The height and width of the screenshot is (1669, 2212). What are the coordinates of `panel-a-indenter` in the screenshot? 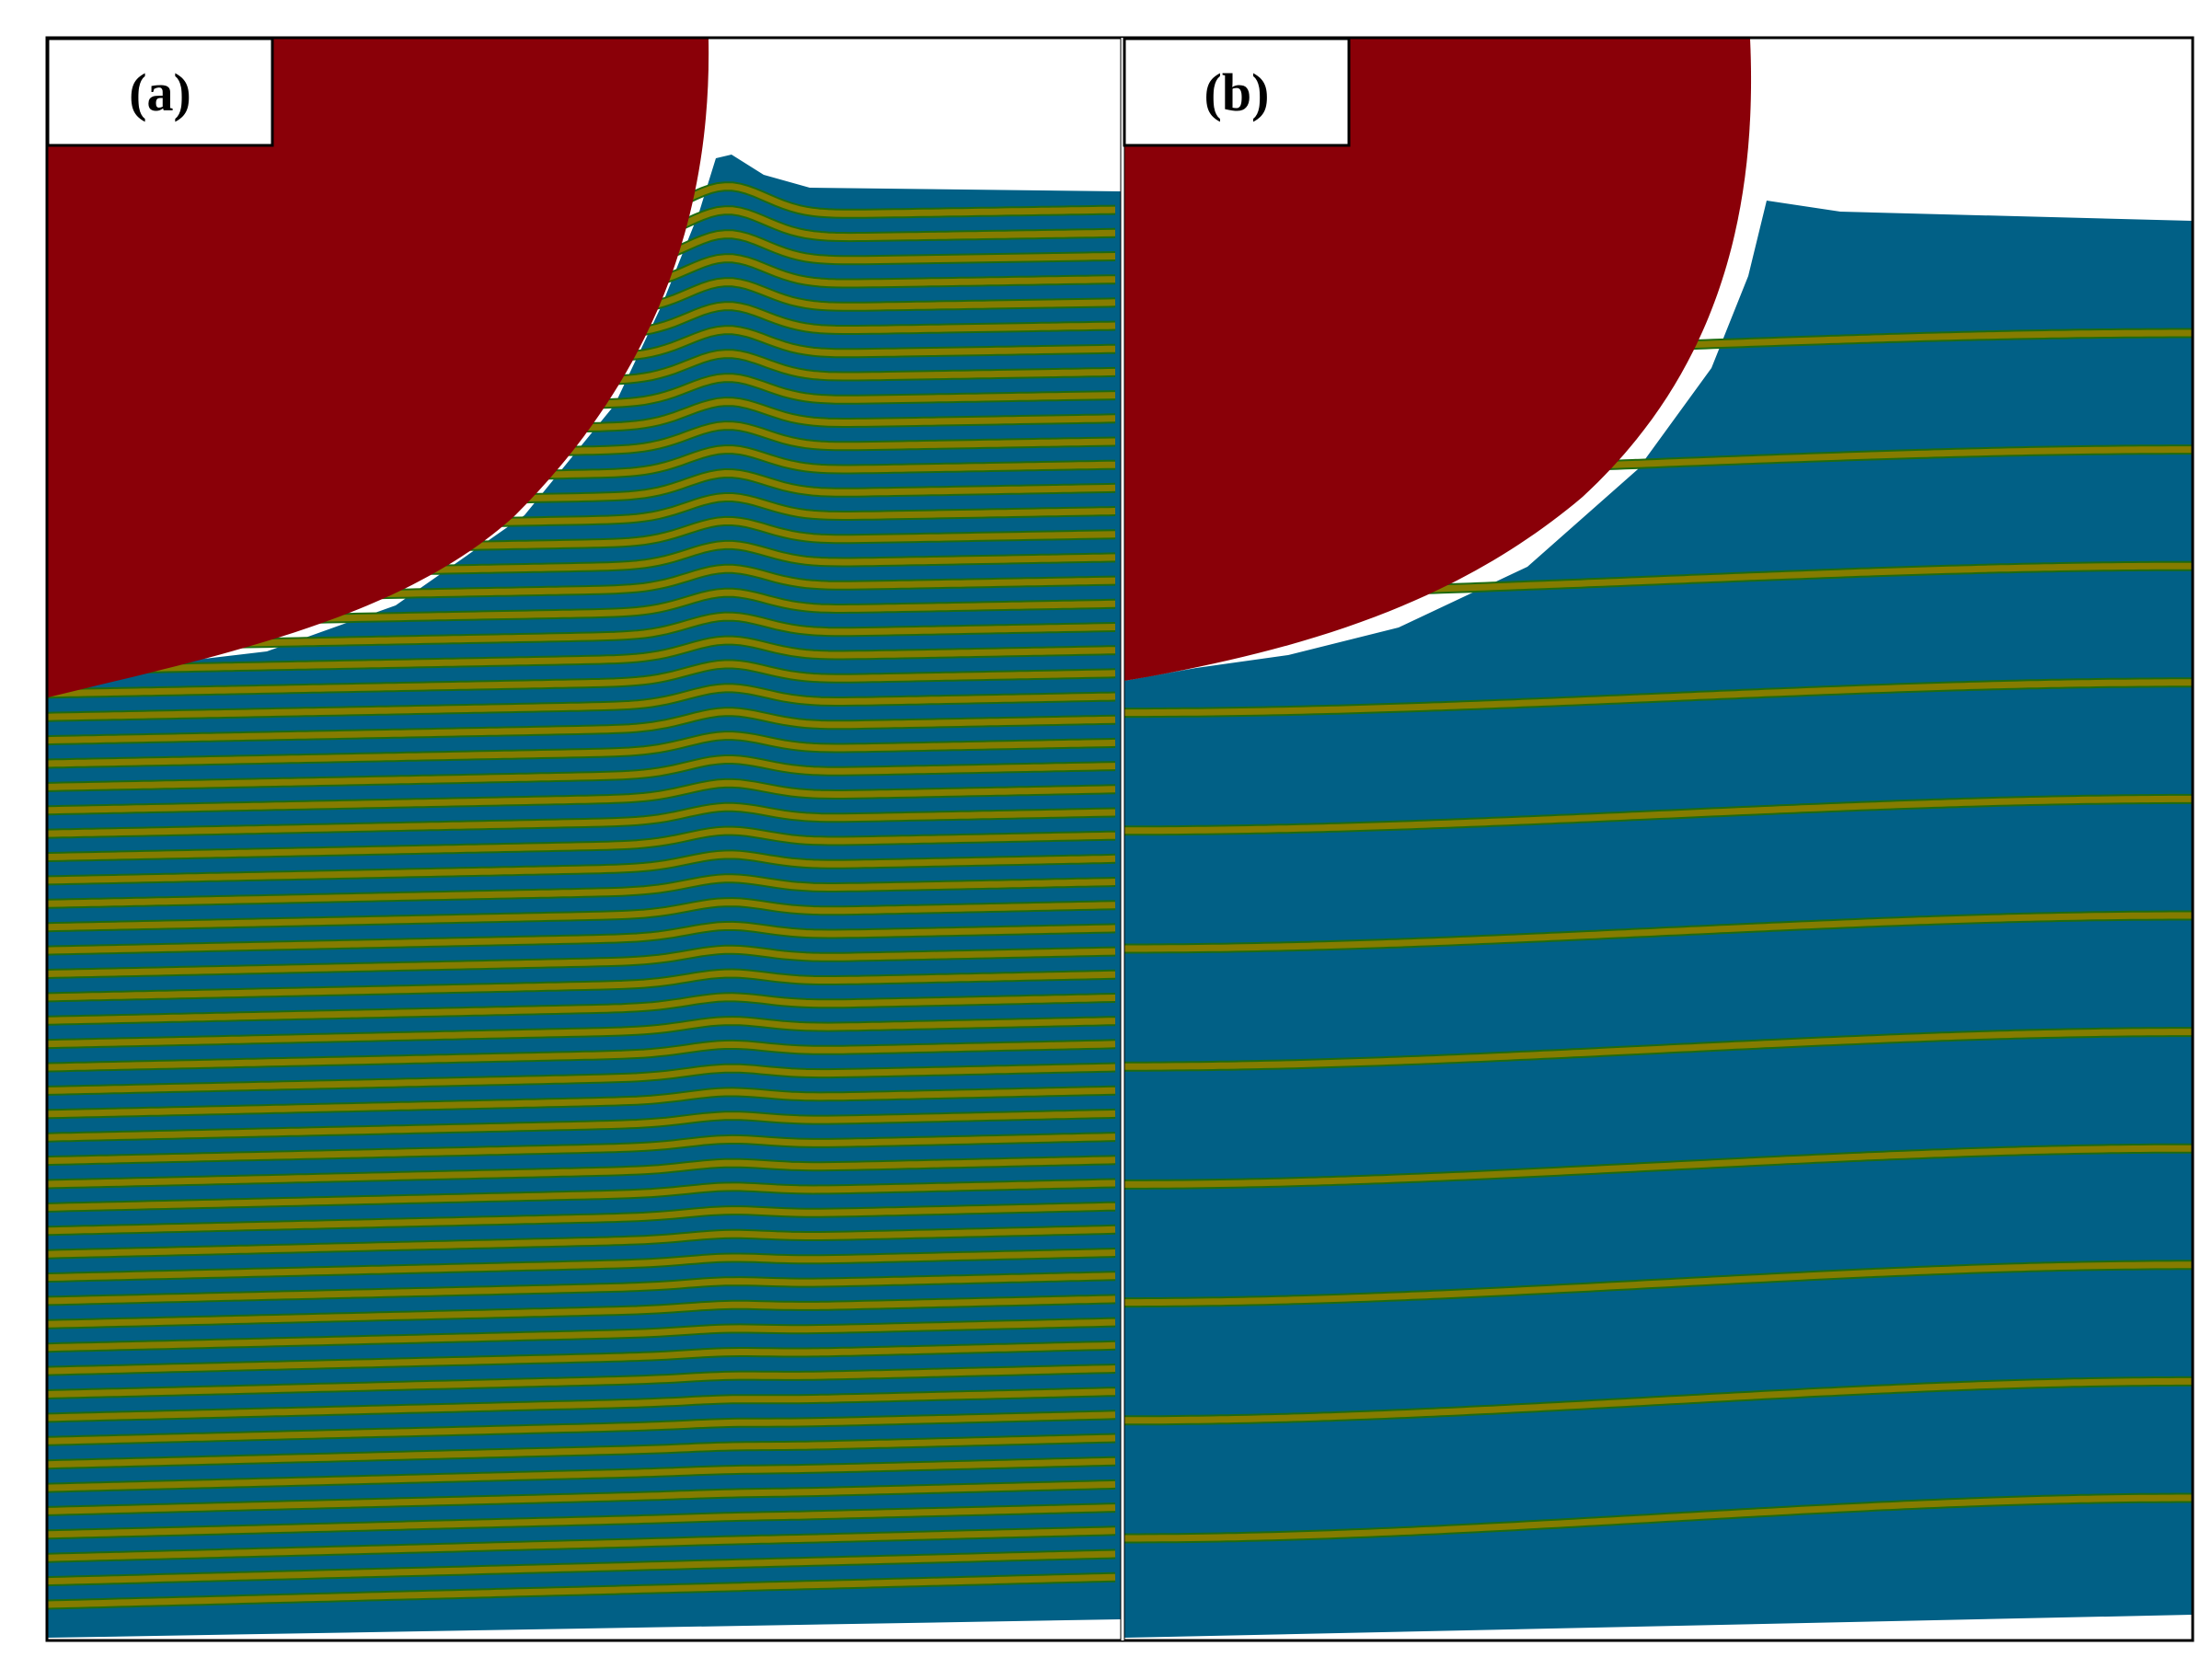 It's located at (378, 368).